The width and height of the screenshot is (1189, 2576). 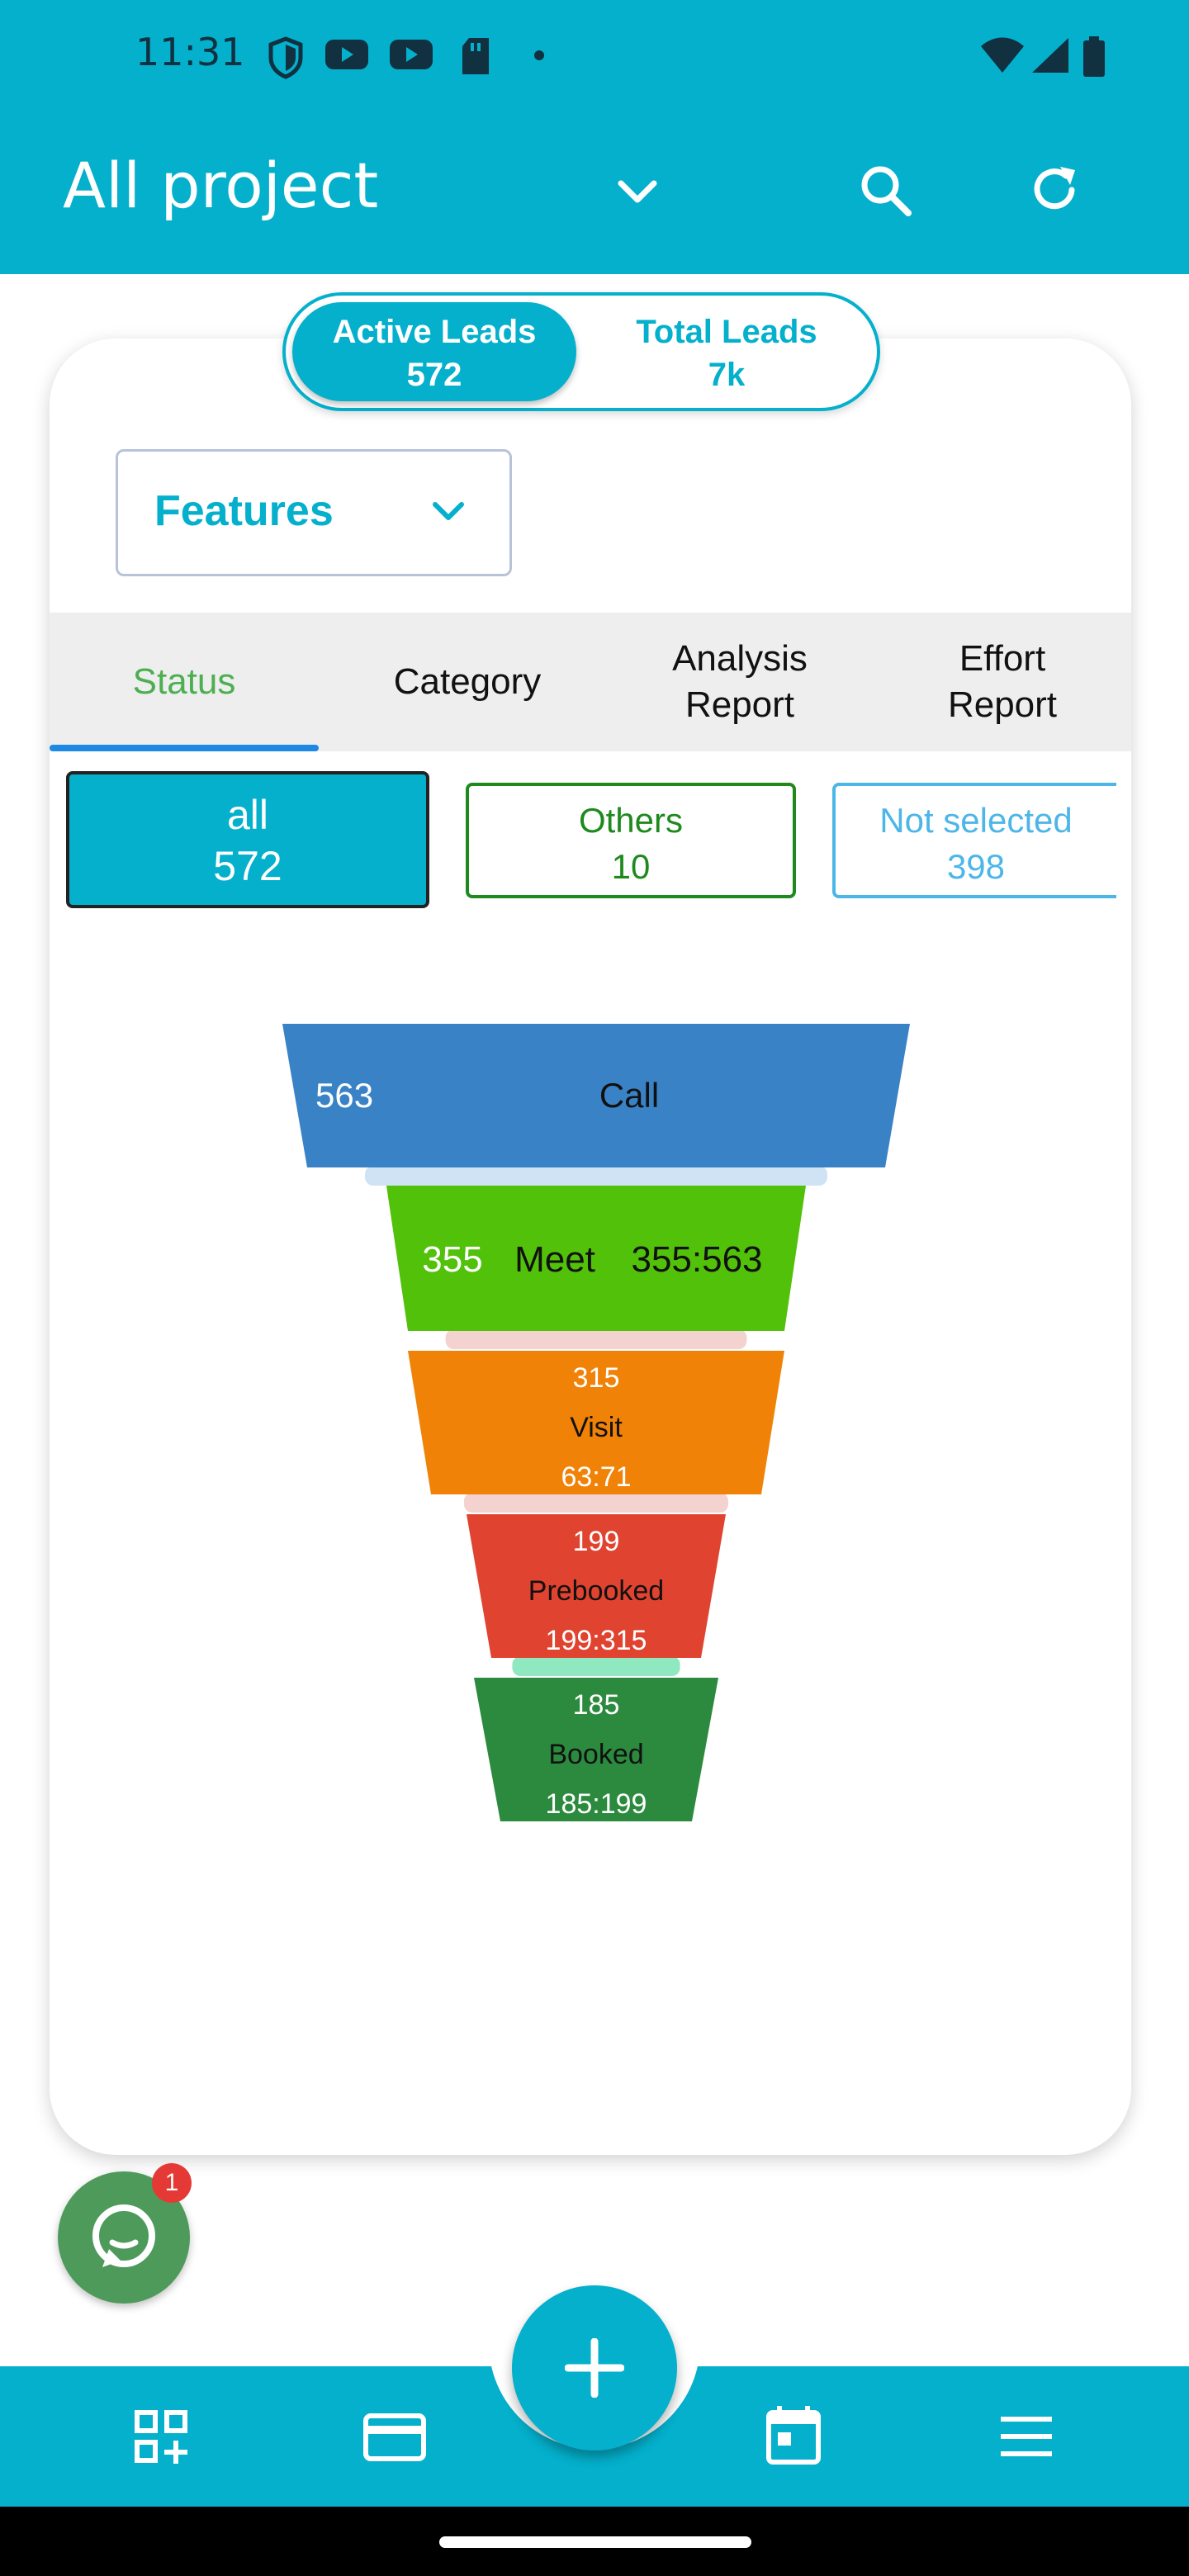 I want to click on chat-icon, so click(x=123, y=2235).